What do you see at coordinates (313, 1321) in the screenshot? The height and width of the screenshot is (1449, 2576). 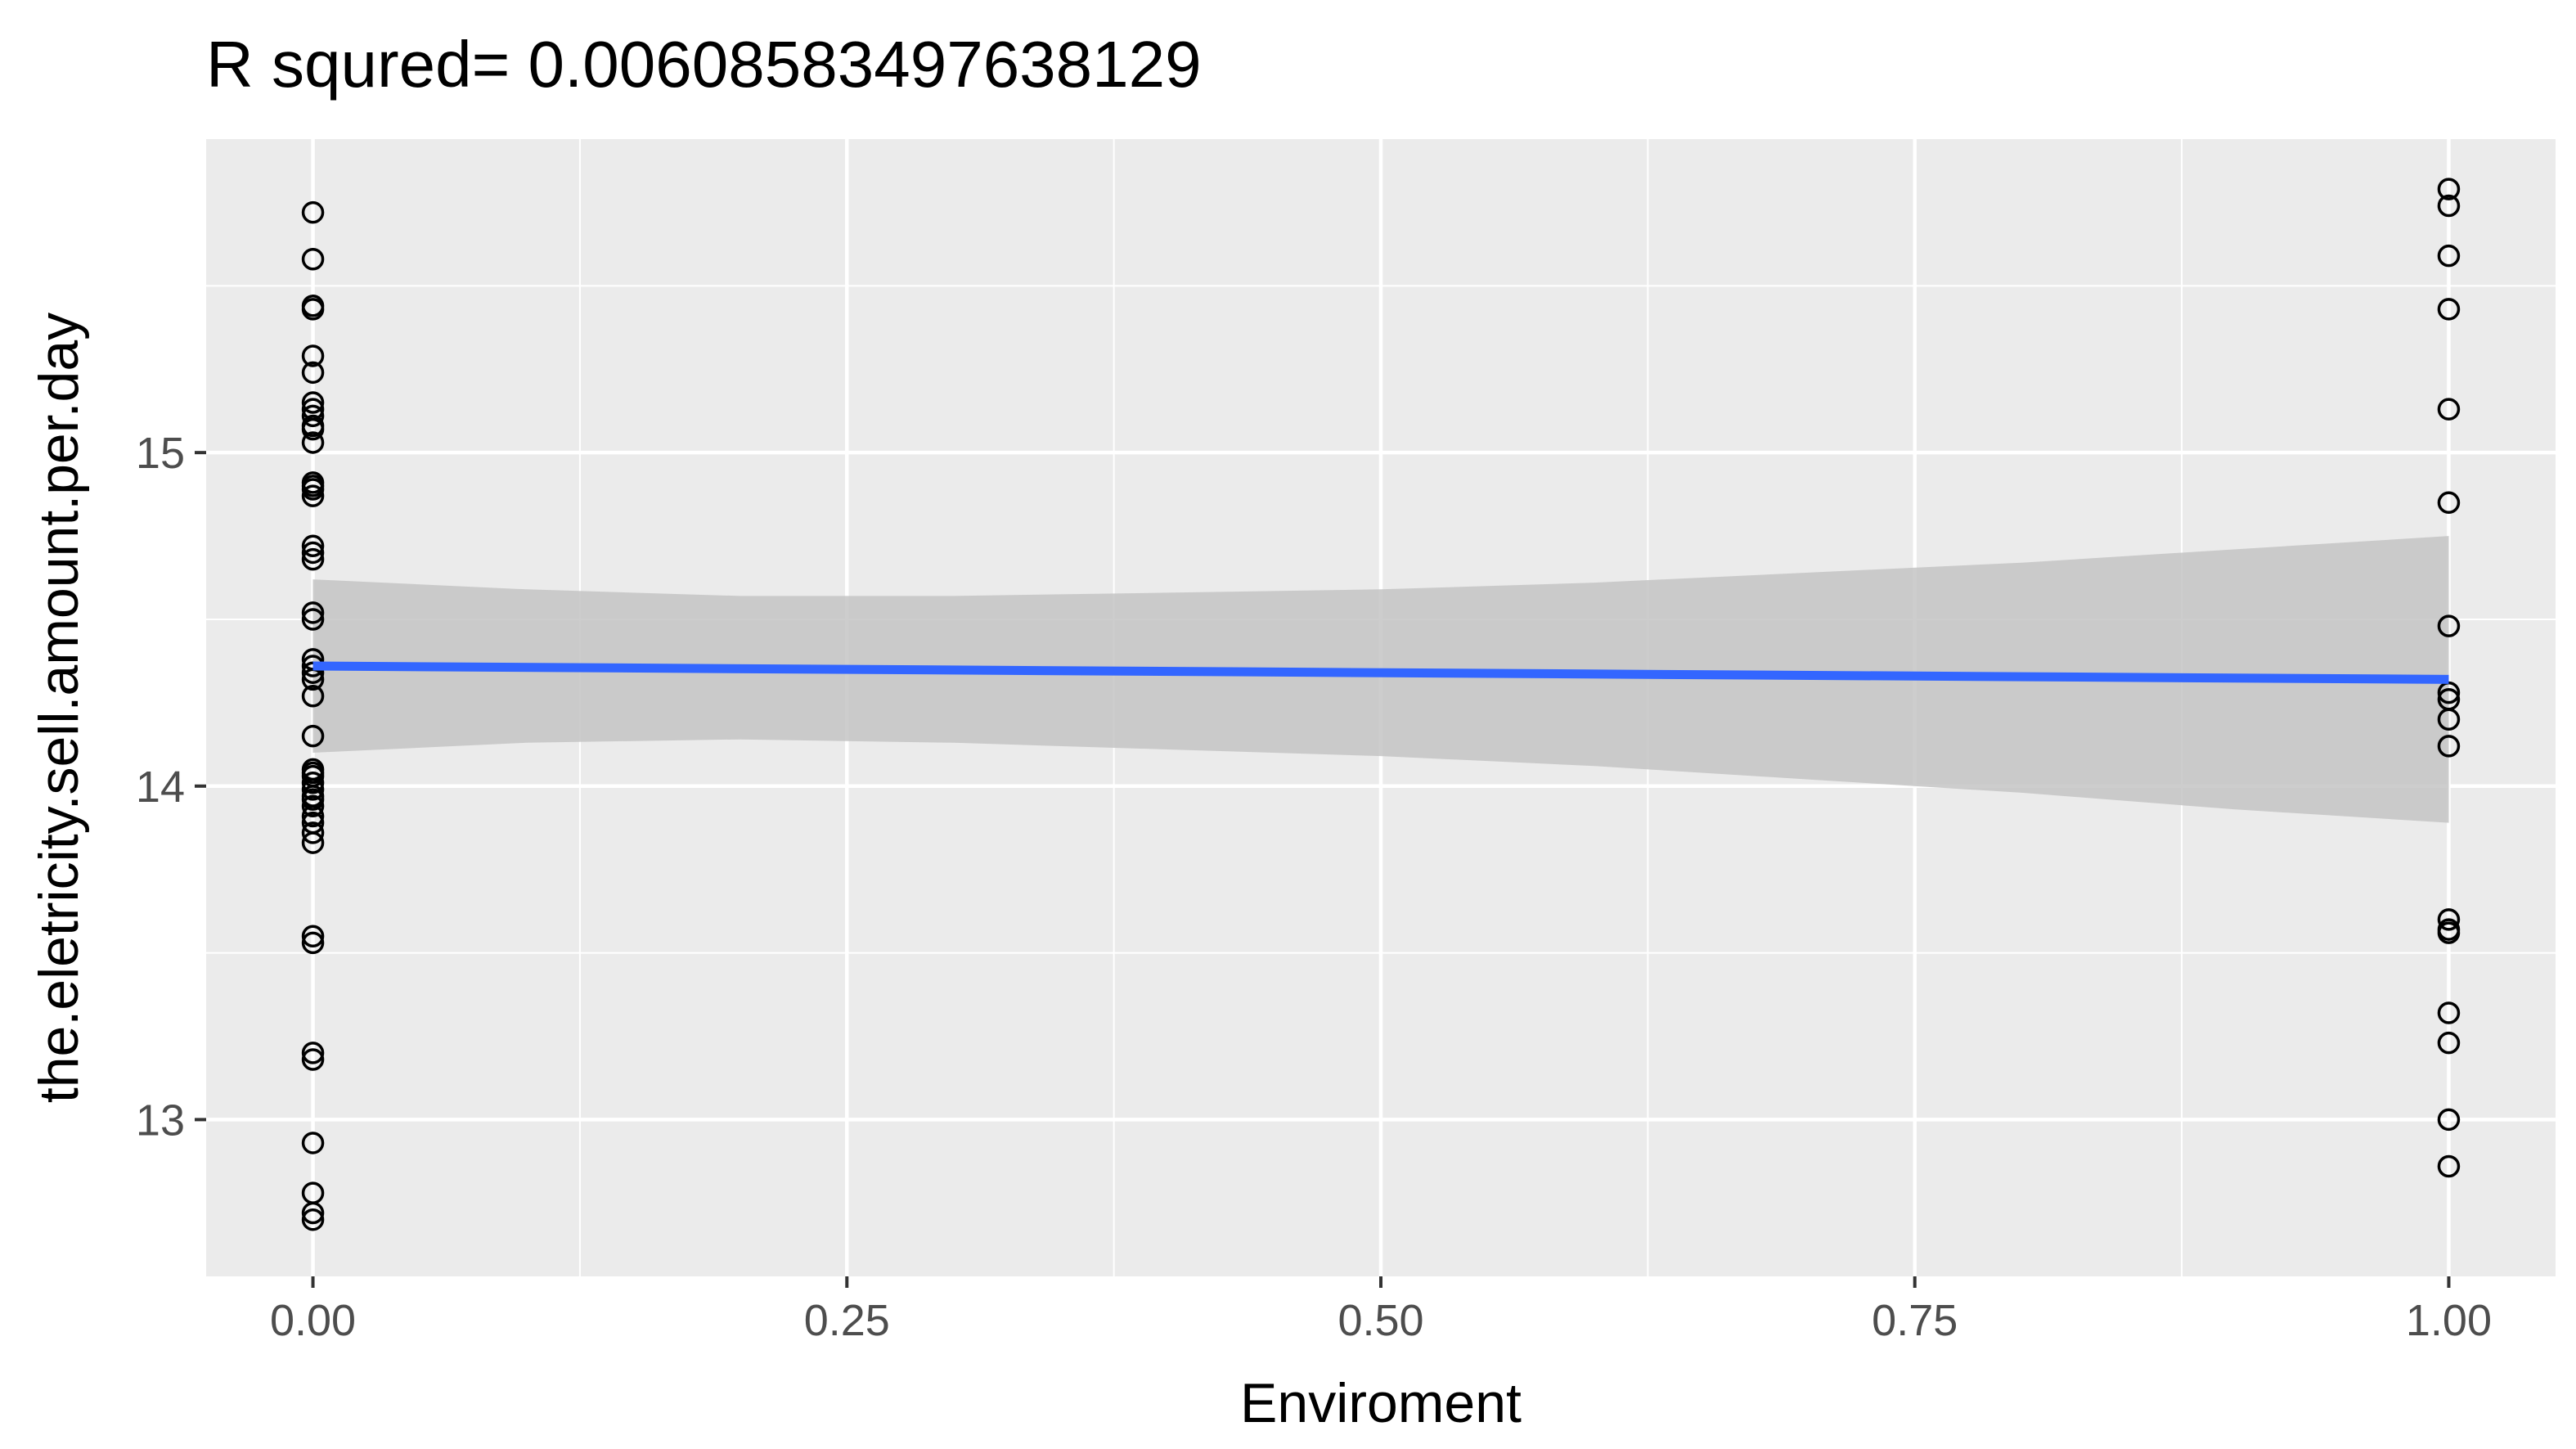 I see `x-tick-label: 0.00` at bounding box center [313, 1321].